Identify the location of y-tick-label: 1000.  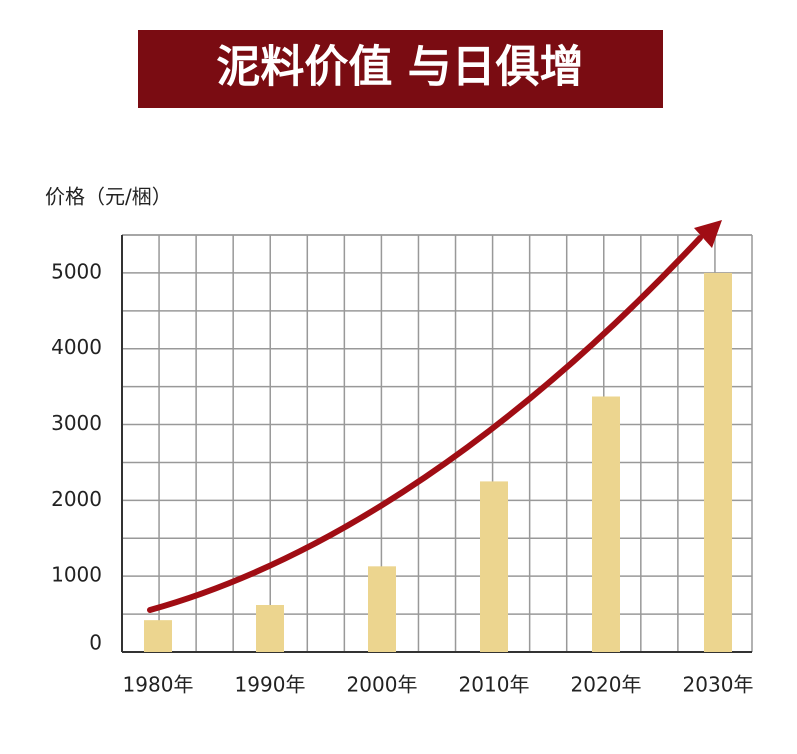
(76, 575).